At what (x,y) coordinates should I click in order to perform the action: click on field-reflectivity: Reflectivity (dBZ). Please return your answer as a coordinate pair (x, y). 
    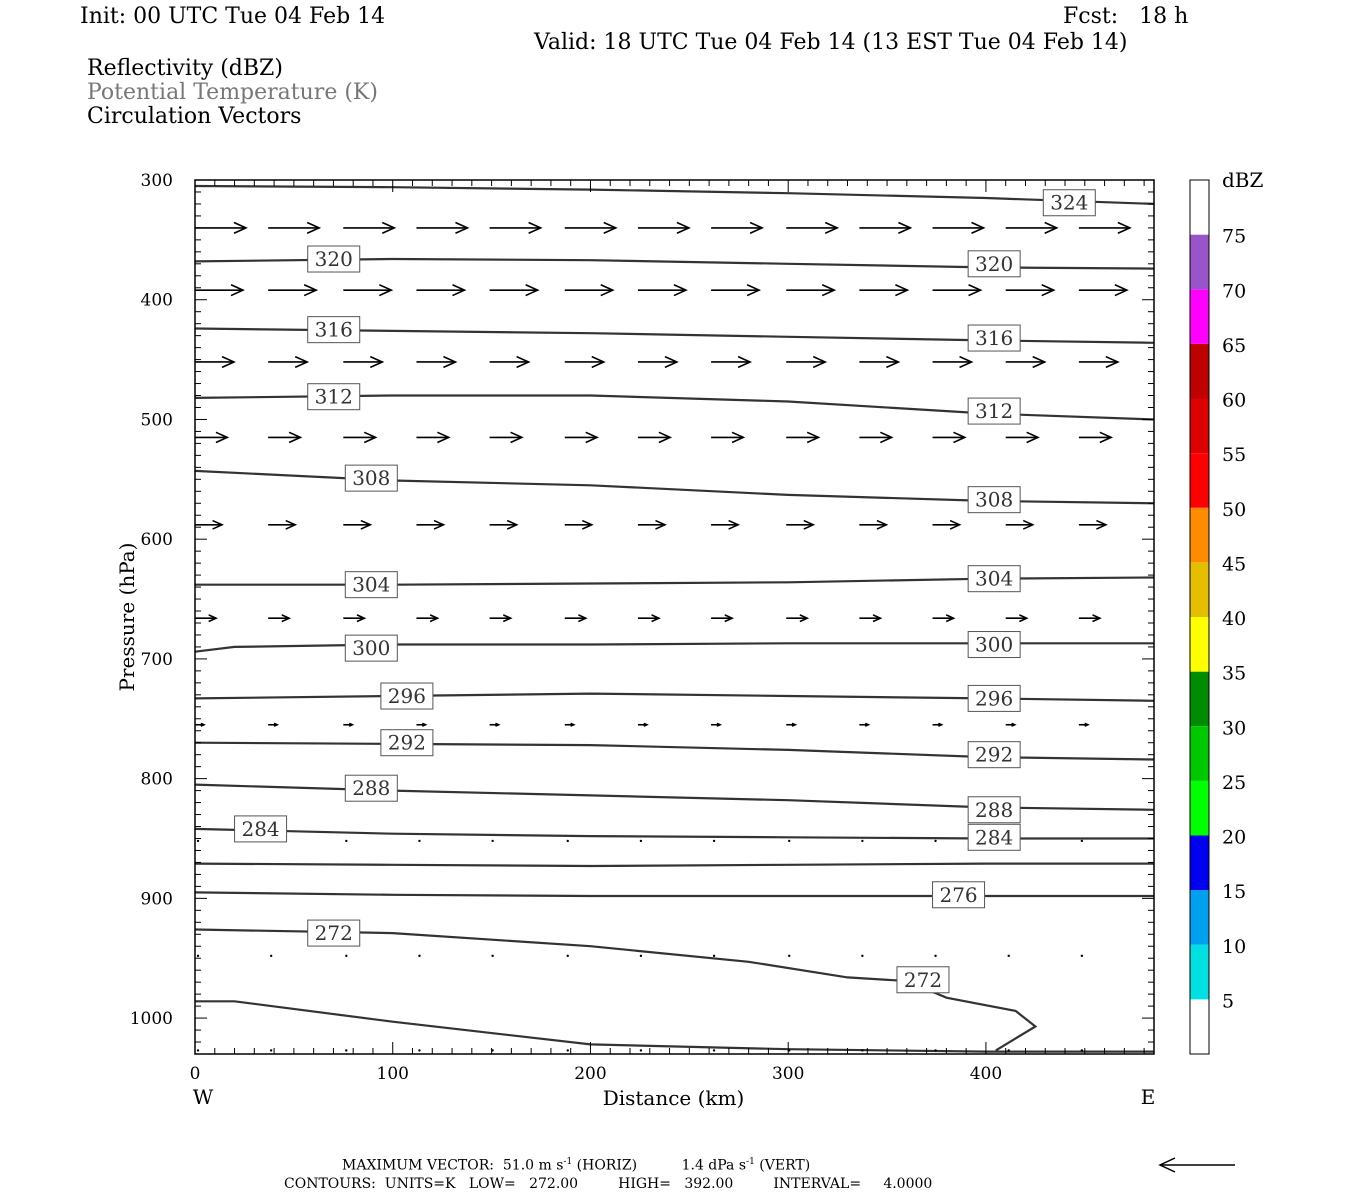
    Looking at the image, I should click on (185, 68).